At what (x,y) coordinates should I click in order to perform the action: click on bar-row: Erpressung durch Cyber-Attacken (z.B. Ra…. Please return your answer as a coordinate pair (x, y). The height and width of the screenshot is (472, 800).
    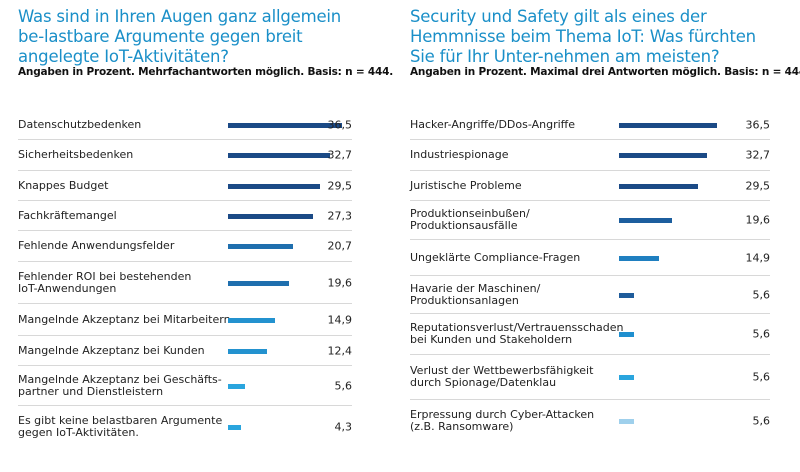
    Looking at the image, I should click on (590, 421).